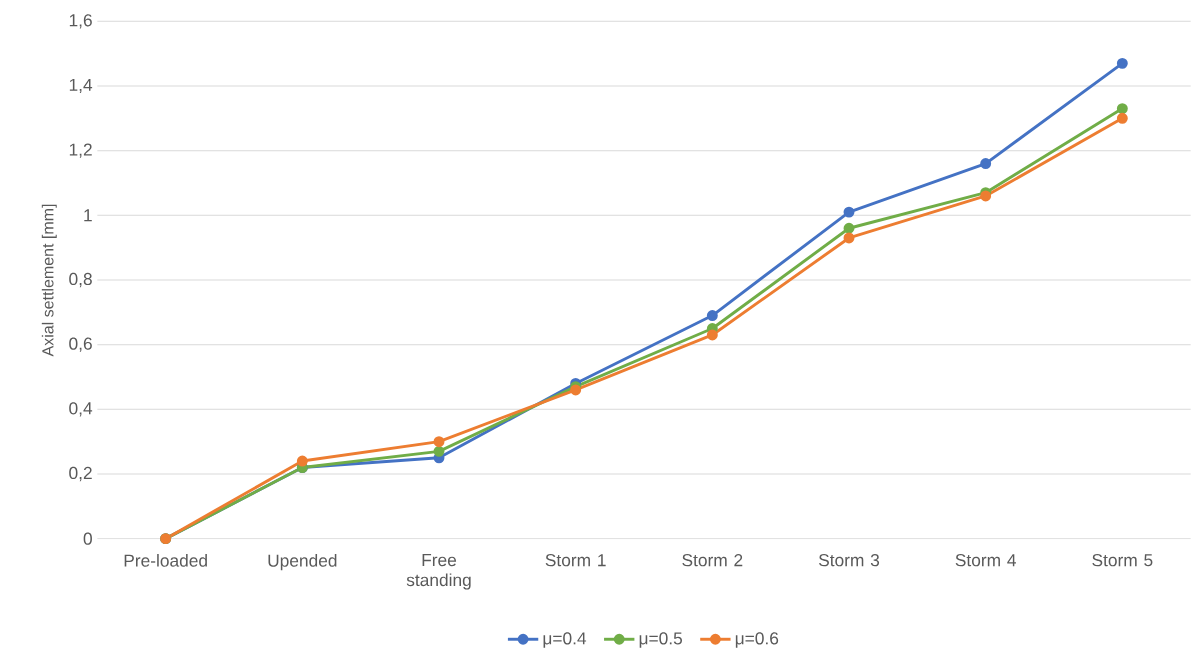 The image size is (1192, 663). What do you see at coordinates (80, 344) in the screenshot?
I see `y-tick-label: 0,6` at bounding box center [80, 344].